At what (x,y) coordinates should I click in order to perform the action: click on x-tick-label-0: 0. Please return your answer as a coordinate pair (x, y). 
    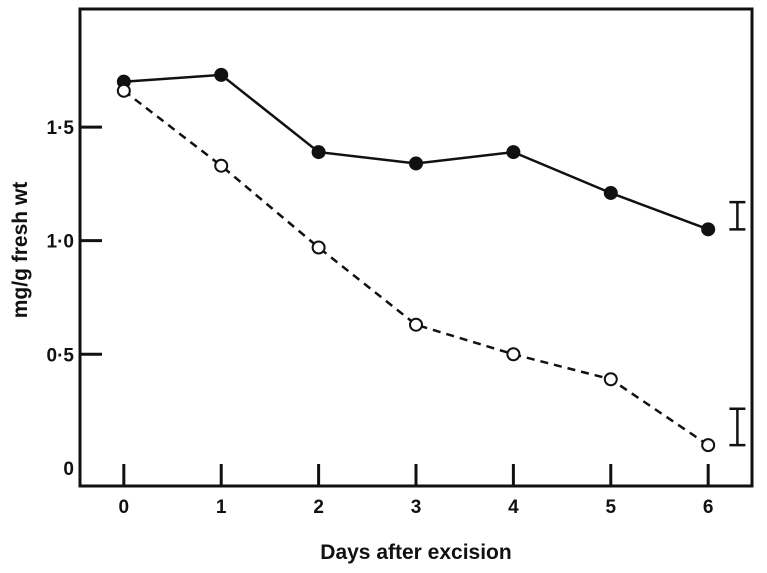
    Looking at the image, I should click on (124, 507).